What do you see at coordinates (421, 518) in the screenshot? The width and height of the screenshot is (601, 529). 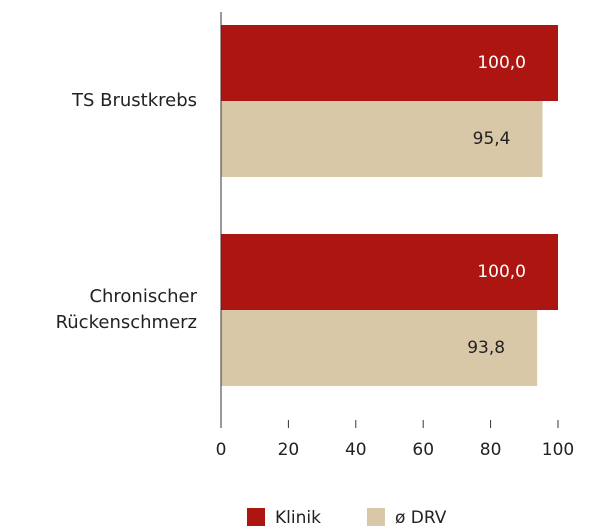 I see `legend-label: ø DRV` at bounding box center [421, 518].